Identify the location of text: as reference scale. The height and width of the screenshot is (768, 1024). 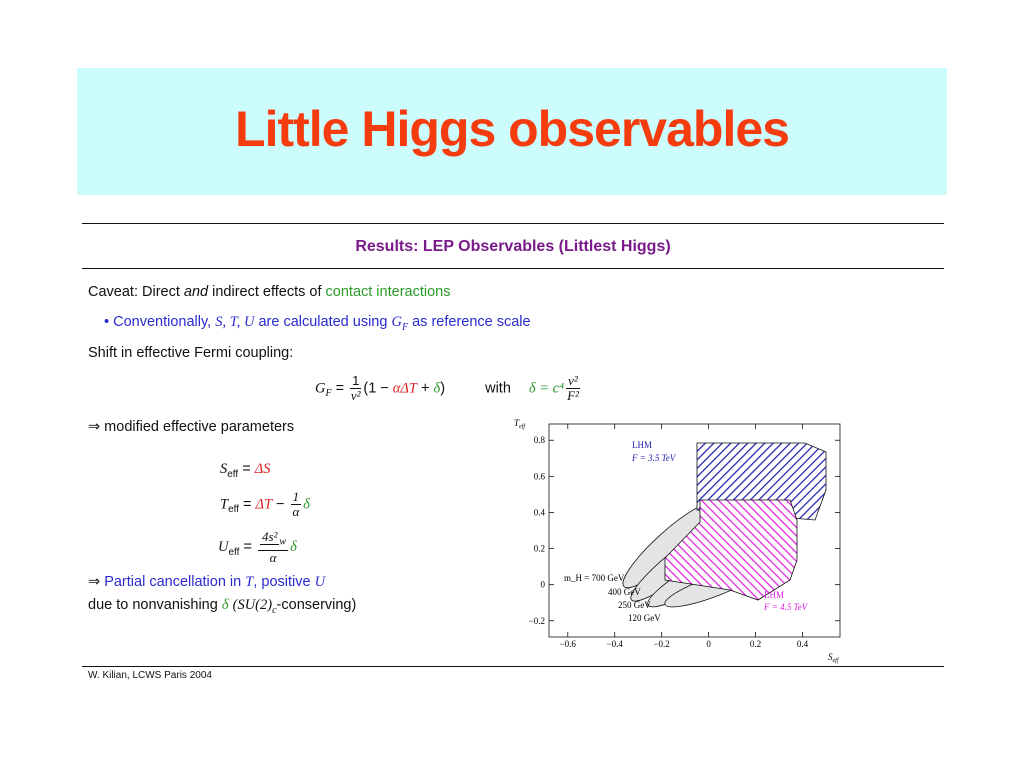
(471, 322).